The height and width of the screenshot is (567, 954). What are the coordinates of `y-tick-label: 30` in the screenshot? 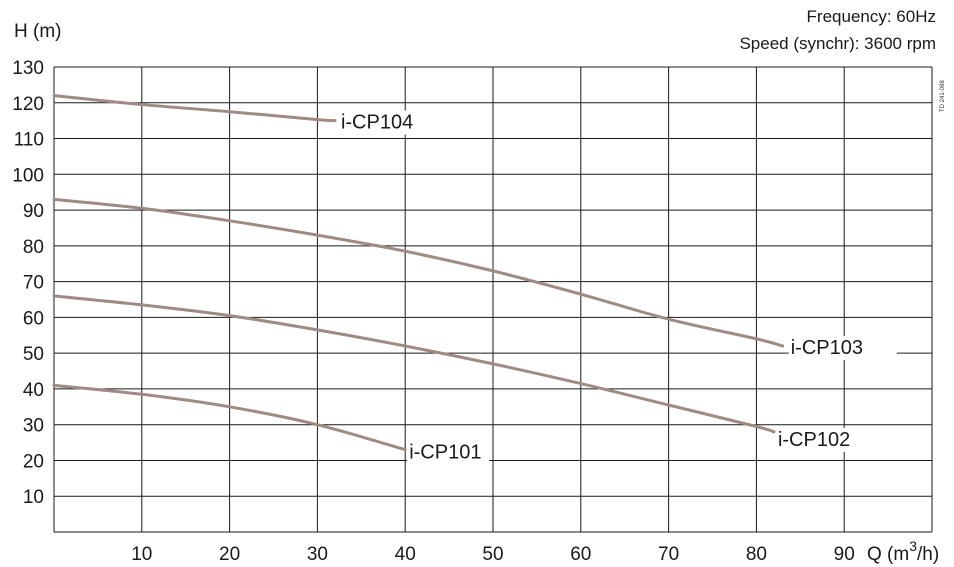 It's located at (33, 426).